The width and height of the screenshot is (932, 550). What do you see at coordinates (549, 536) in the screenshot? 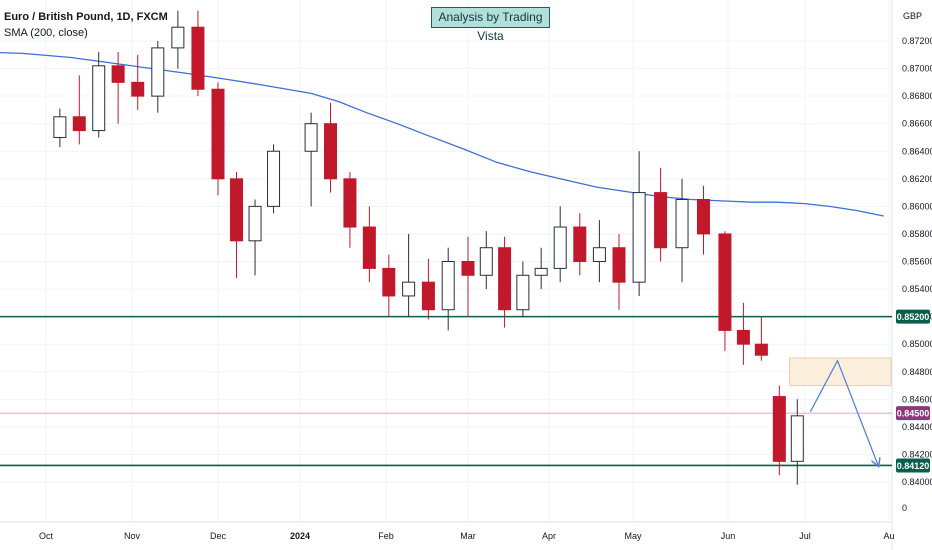
I see `x-tick-label: Apr` at bounding box center [549, 536].